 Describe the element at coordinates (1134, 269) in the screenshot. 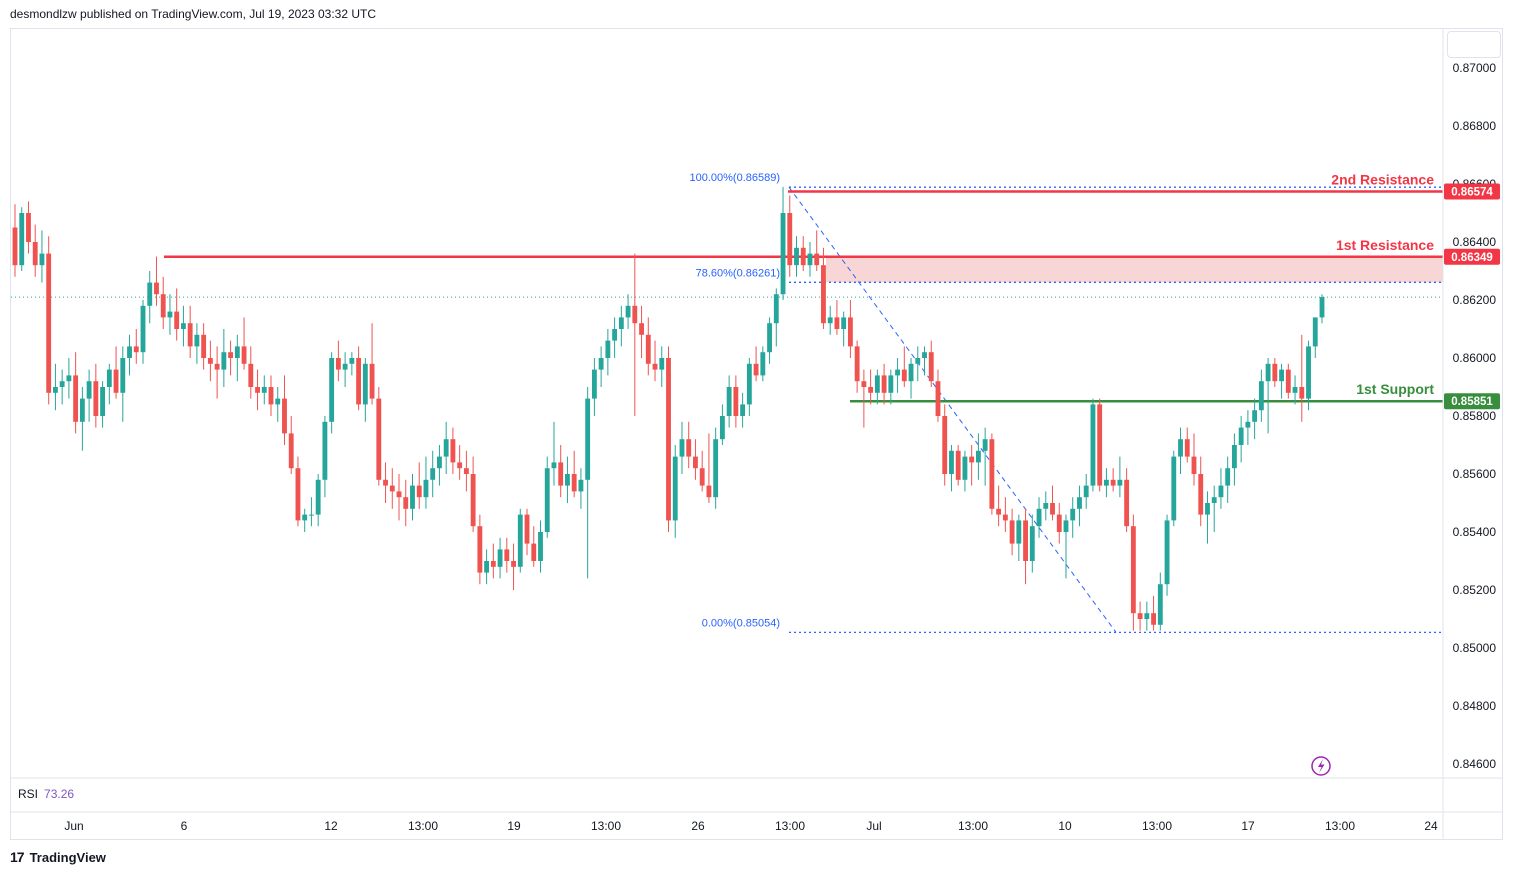

I see `resistance-zone-rect` at that location.